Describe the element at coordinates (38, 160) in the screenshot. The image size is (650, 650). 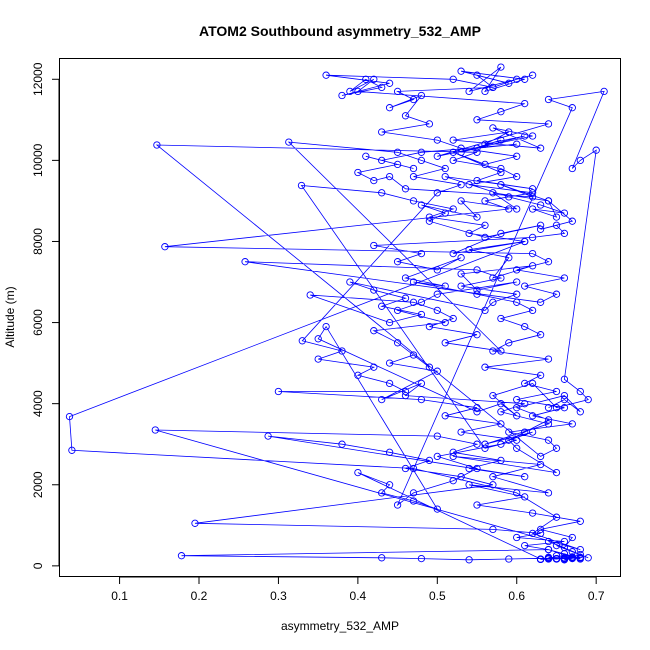
I see `y-tick-label: 10000` at that location.